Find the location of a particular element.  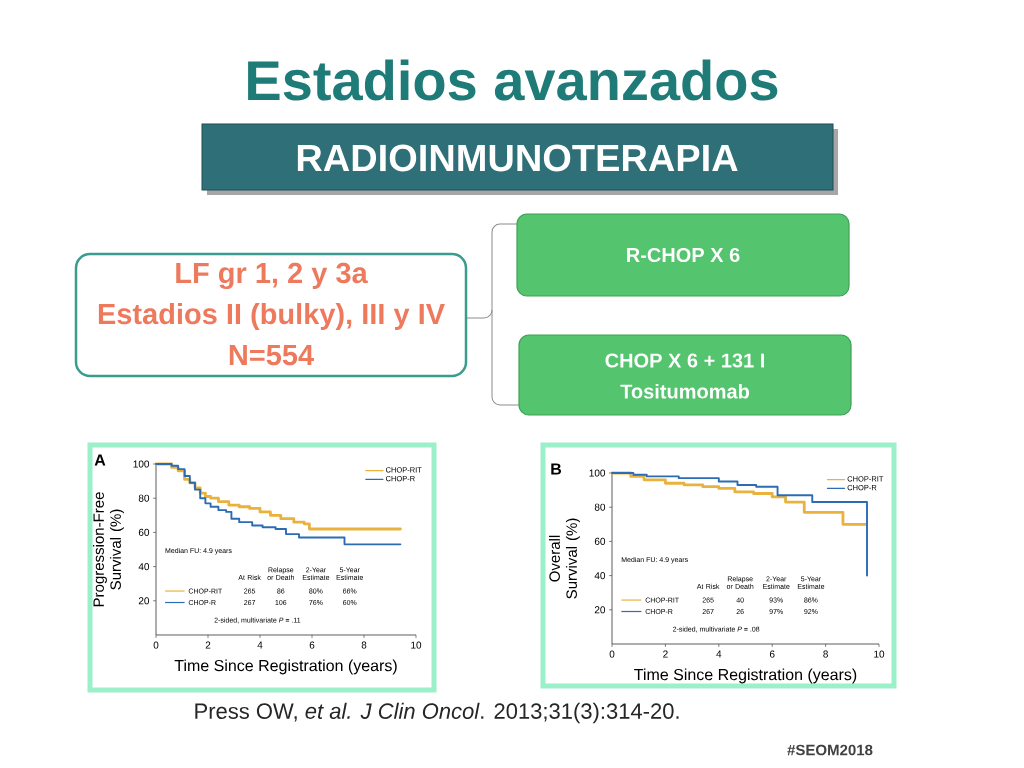

chart-title: B is located at coordinates (556, 469).